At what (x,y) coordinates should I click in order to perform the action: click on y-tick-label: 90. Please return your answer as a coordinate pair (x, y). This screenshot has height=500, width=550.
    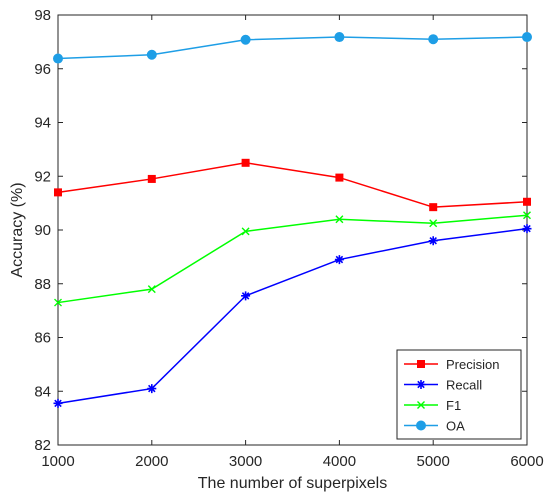
    Looking at the image, I should click on (42, 230).